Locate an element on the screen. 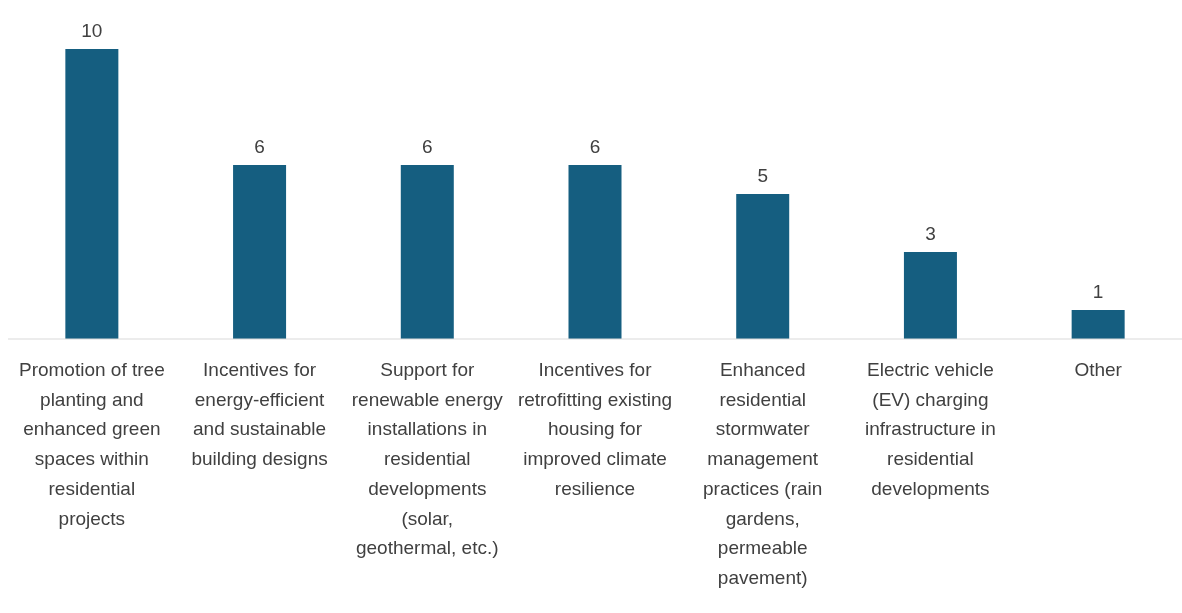 This screenshot has height=613, width=1182. x-tick-label: Enhanced residential stormwater management practices (rain gardens, permeable pavement) is located at coordinates (763, 473).